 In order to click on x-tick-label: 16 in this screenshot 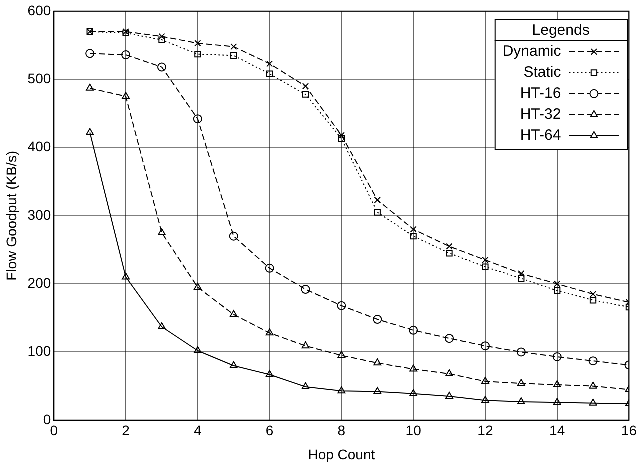, I will do `click(629, 430)`.